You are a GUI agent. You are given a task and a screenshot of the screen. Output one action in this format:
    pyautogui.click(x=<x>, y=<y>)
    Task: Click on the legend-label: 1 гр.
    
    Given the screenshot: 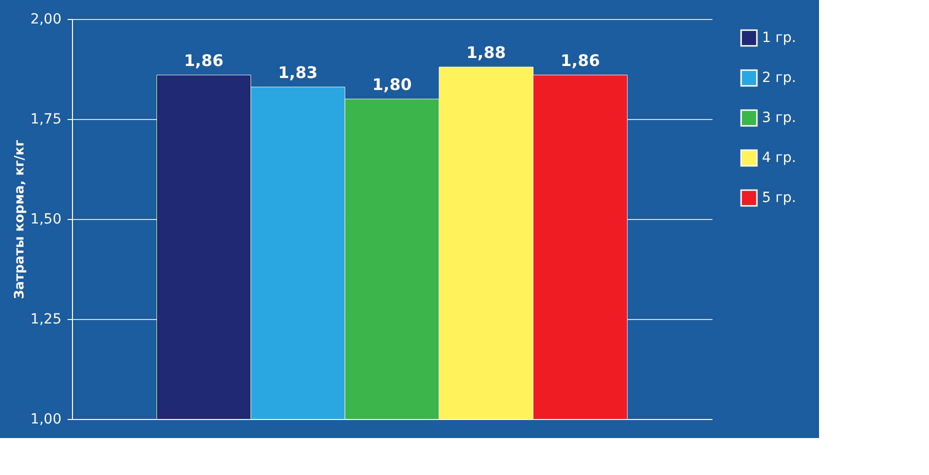 What is the action you would take?
    pyautogui.click(x=779, y=38)
    